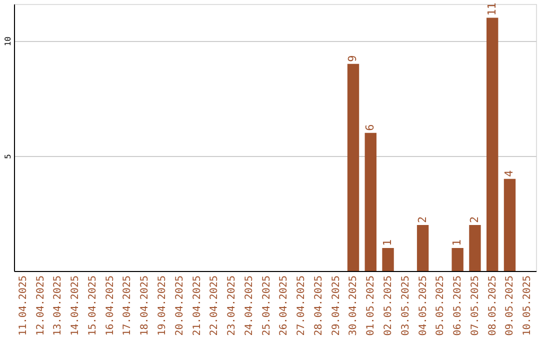  Describe the element at coordinates (145, 306) in the screenshot. I see `x-tick-label: 18.04.2025` at that location.